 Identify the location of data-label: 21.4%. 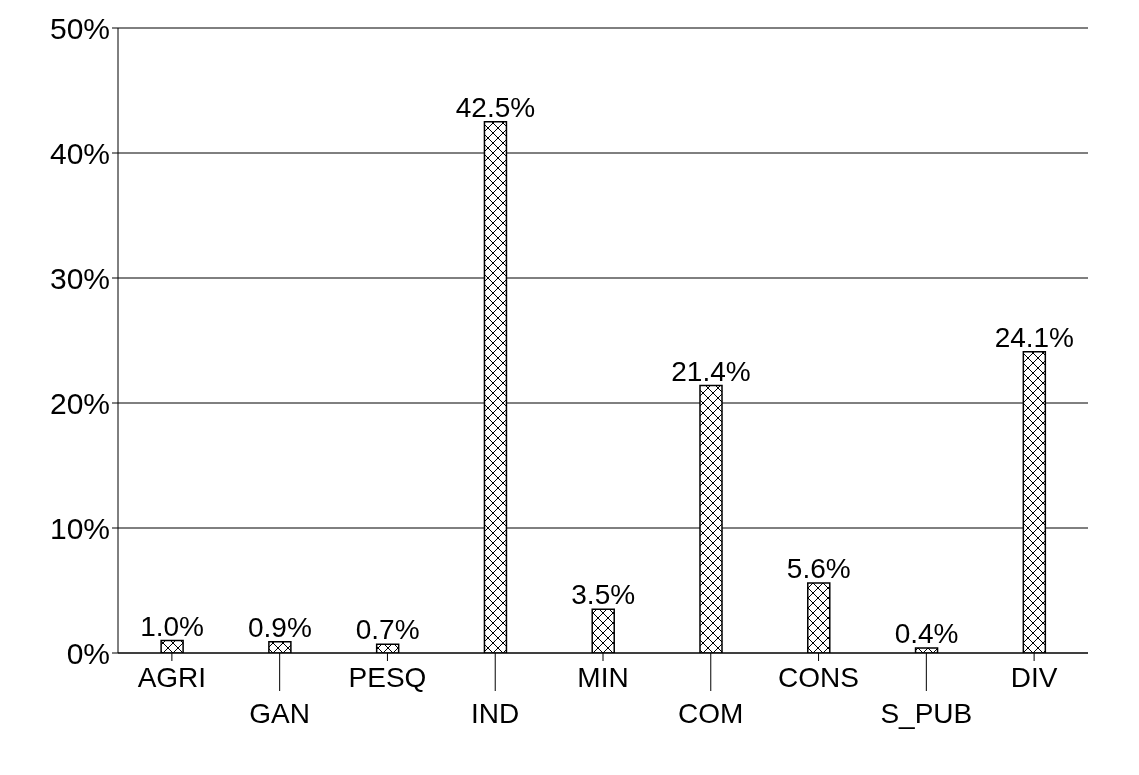
(711, 371).